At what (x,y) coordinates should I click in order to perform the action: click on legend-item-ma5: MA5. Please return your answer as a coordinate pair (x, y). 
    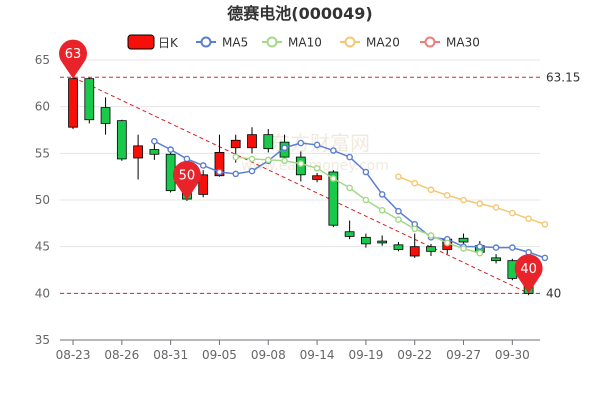
    Looking at the image, I should click on (222, 43).